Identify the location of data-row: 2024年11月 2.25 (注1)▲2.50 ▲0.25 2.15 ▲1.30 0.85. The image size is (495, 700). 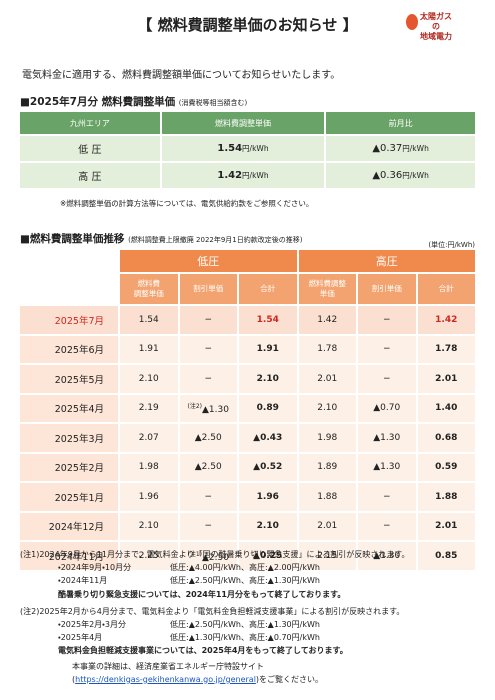
(247, 556).